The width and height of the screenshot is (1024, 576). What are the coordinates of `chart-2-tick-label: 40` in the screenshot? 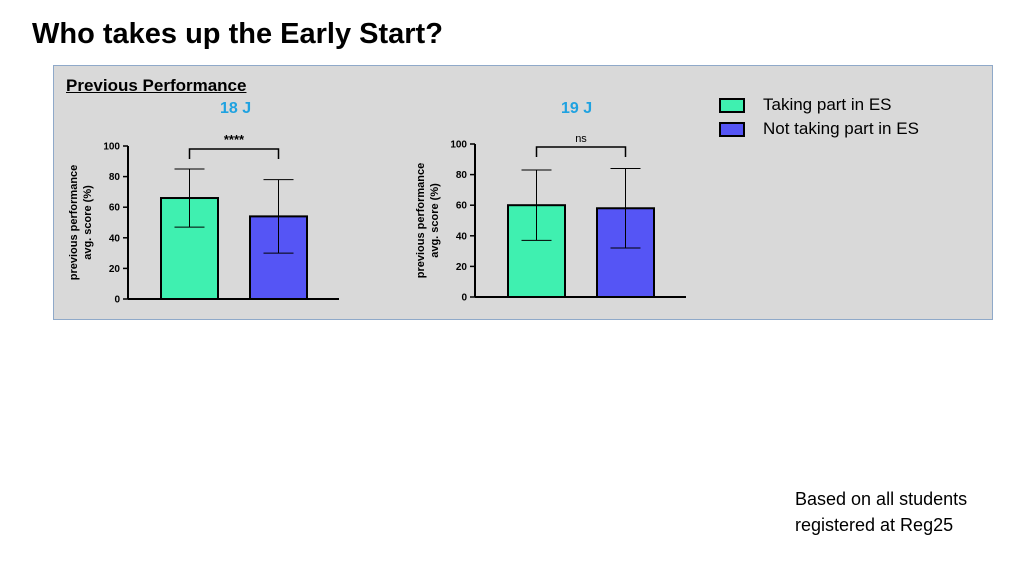 It's located at (462, 236).